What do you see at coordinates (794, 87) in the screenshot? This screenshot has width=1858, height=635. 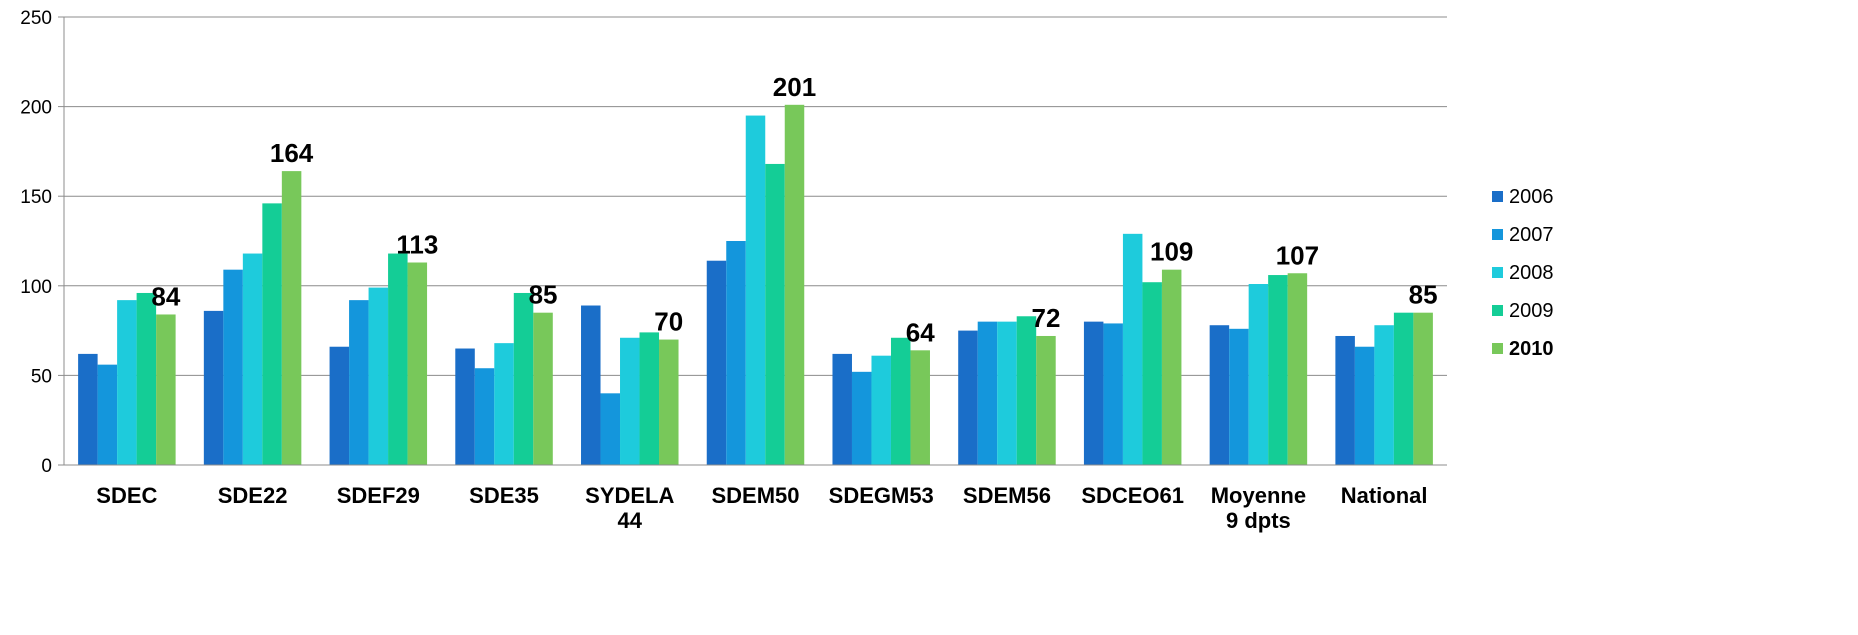 I see `data-label: 201` at bounding box center [794, 87].